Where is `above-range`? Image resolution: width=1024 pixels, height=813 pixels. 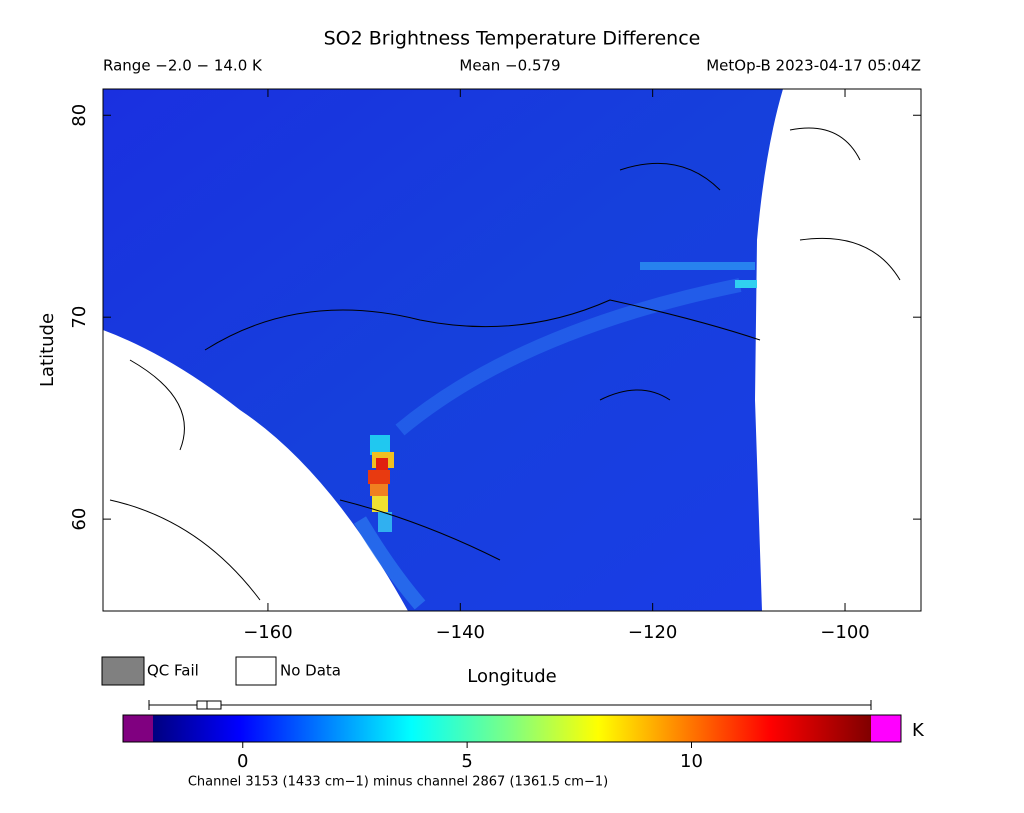 above-range is located at coordinates (886, 728).